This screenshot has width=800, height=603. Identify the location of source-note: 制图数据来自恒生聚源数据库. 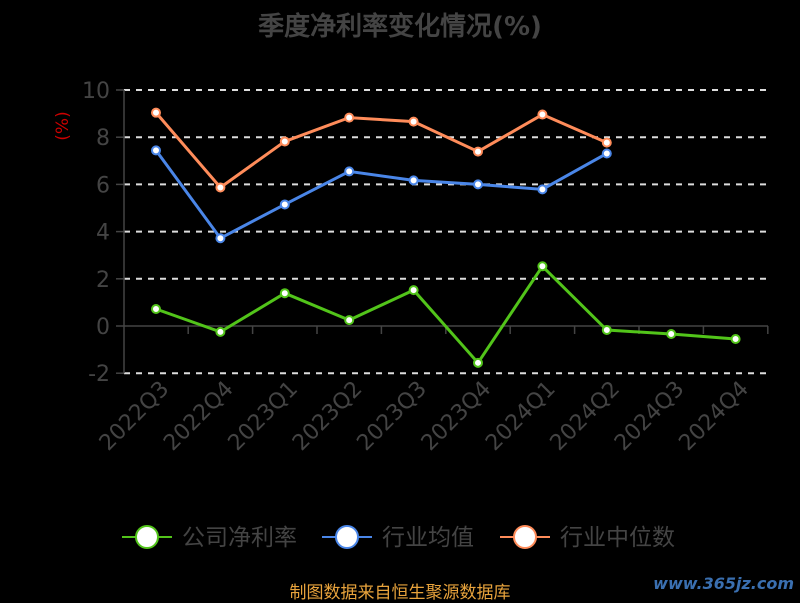
(400, 593).